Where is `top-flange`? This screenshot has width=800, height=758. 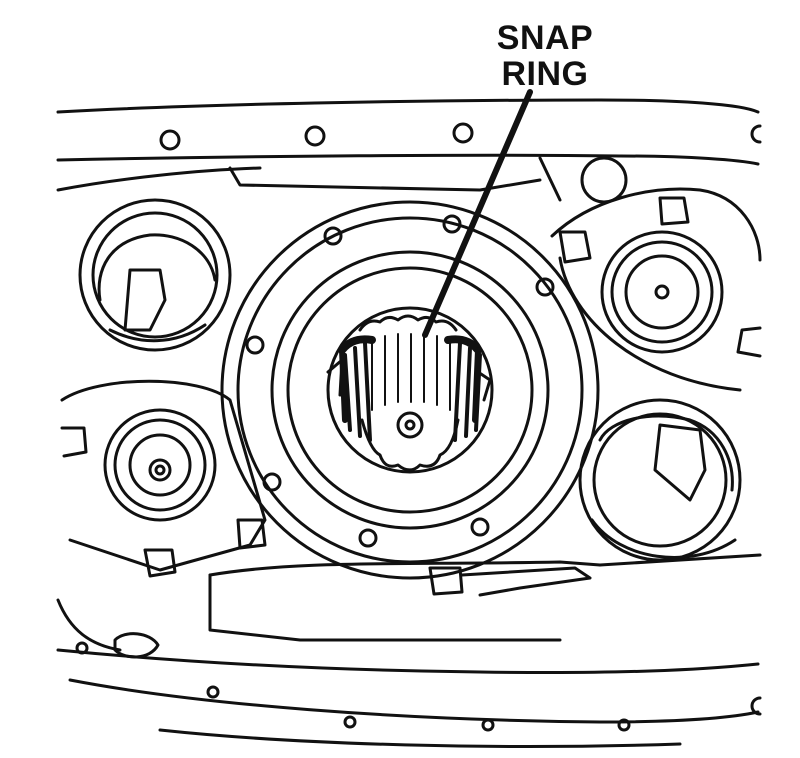
top-flange is located at coordinates (409, 150).